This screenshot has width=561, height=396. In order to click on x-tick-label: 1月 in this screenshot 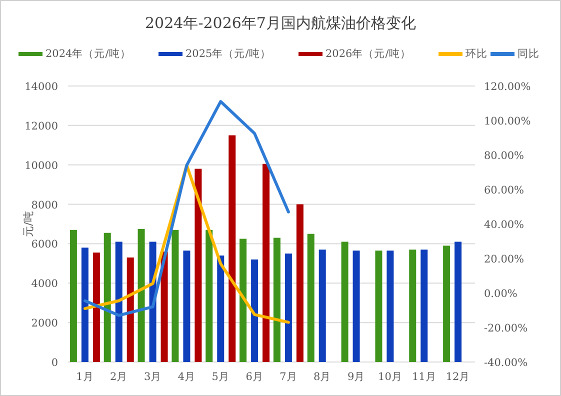, I will do `click(85, 377)`.